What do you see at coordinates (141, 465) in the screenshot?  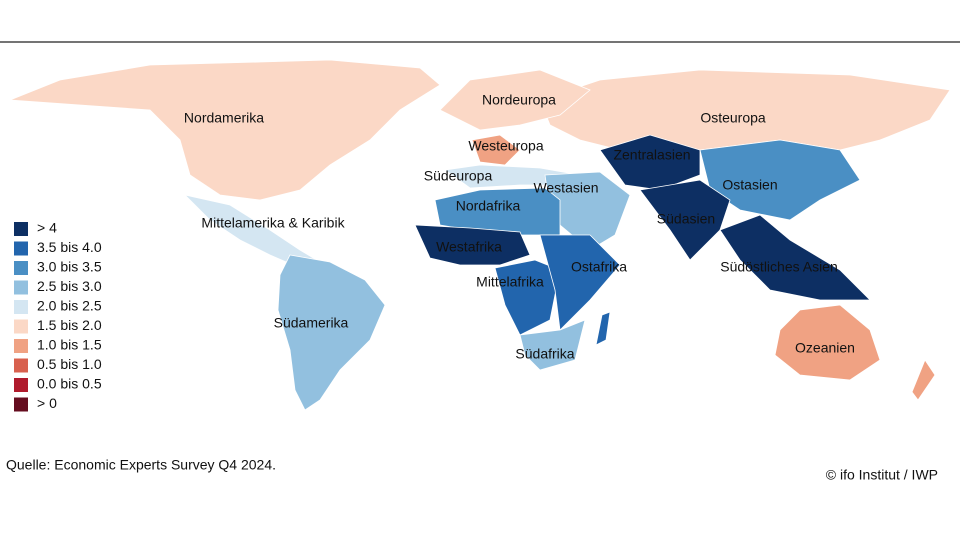 I see `source-note: Quelle: Economic Experts Survey Q4 2024.` at bounding box center [141, 465].